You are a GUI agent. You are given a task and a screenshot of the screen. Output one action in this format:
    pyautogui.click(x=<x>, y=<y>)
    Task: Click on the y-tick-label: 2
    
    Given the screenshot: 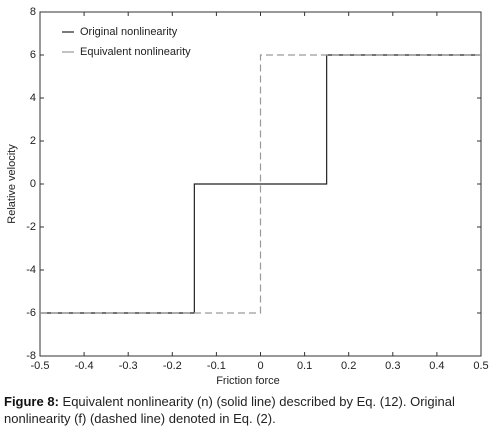 What is the action you would take?
    pyautogui.click(x=33, y=141)
    